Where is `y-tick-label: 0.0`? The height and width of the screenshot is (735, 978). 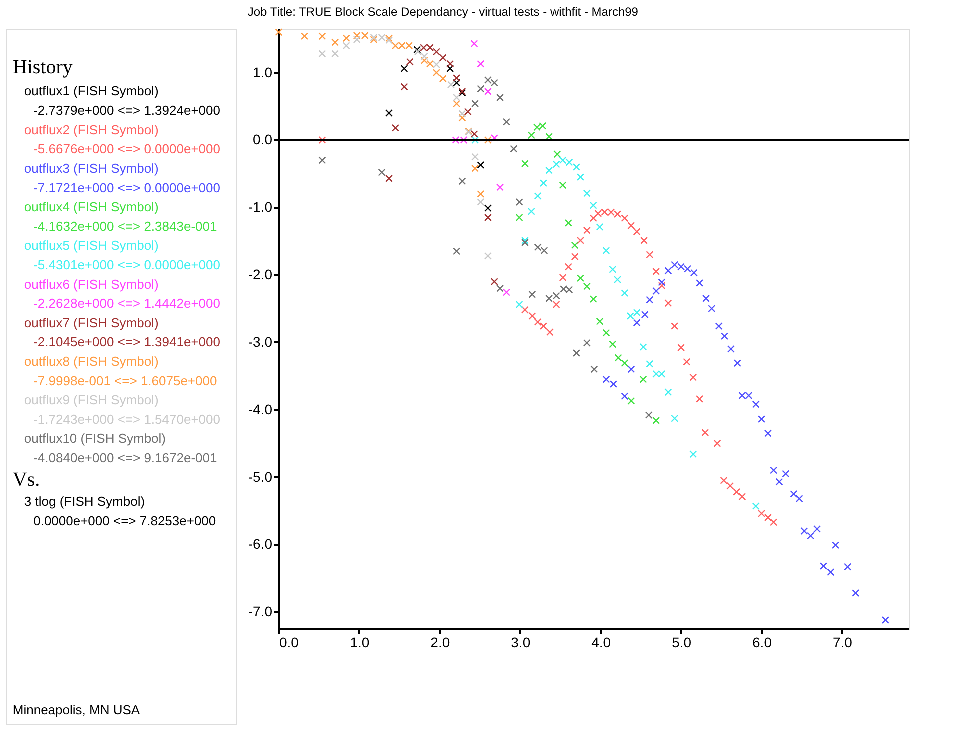 y-tick-label: 0.0 is located at coordinates (263, 140).